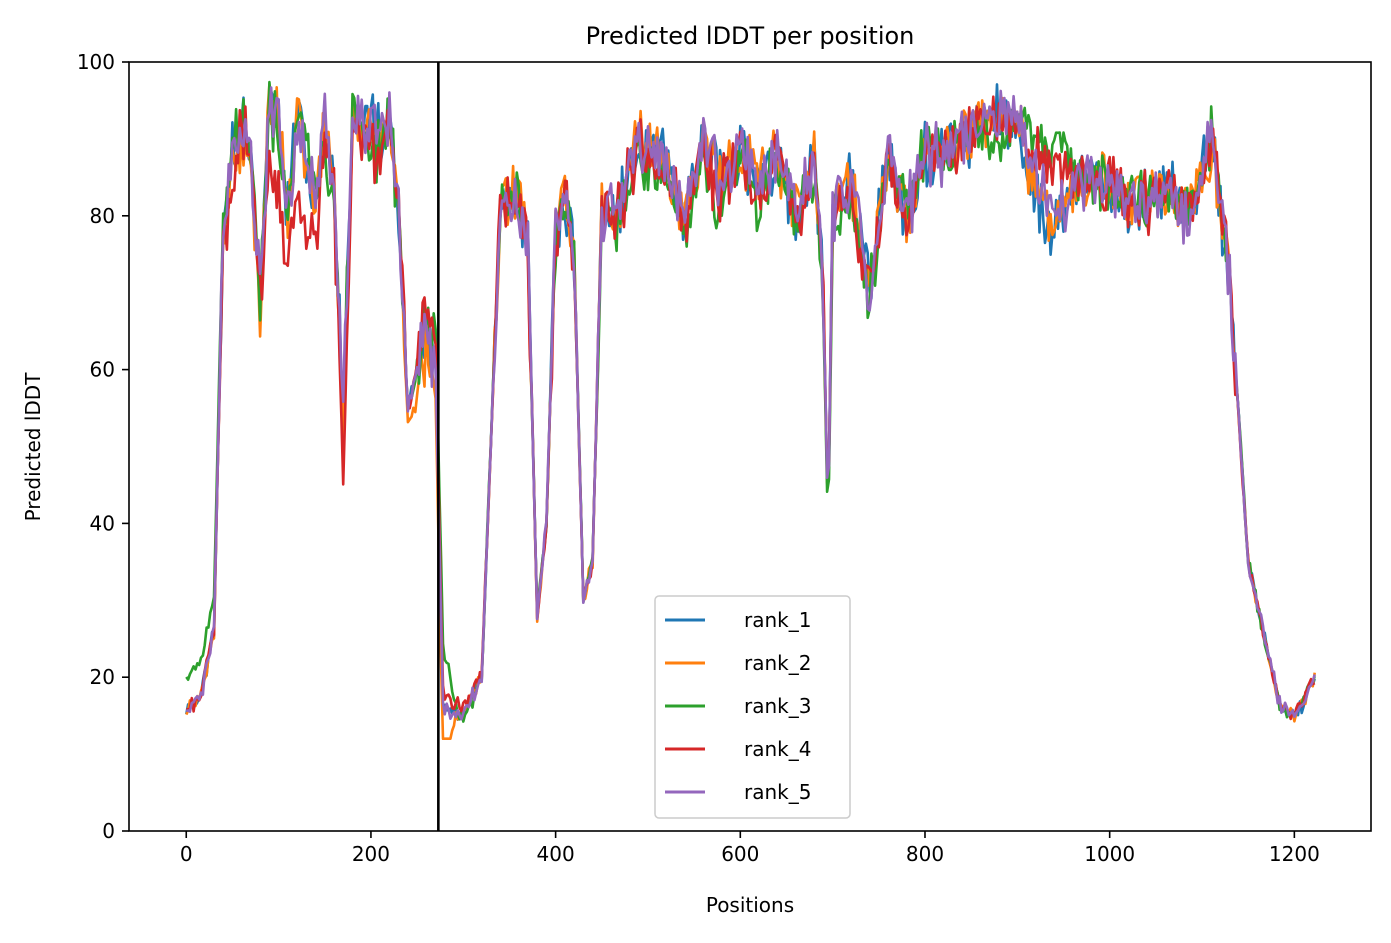  I want to click on y-tick-label: 60, so click(102, 370).